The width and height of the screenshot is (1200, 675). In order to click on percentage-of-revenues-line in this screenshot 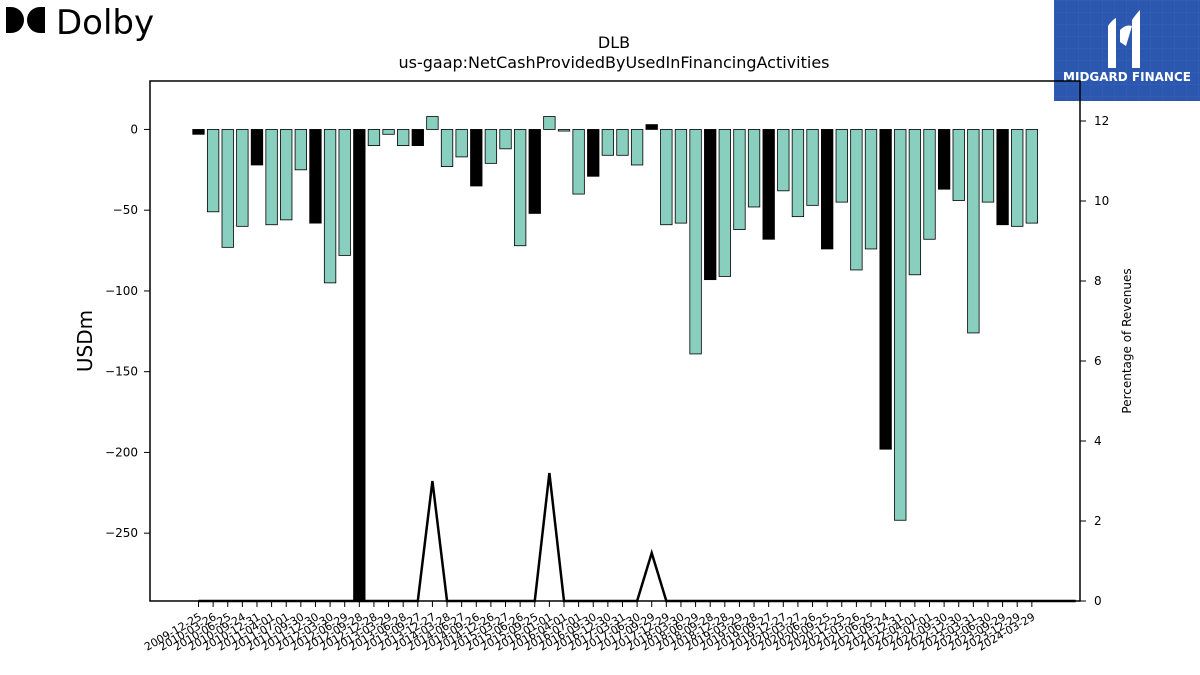, I will do `click(637, 537)`.